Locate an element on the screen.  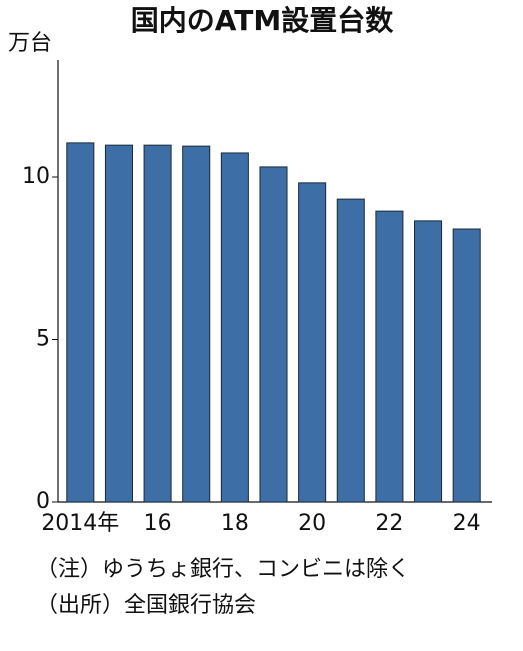
x-tick-label: 2014年 is located at coordinates (80, 523).